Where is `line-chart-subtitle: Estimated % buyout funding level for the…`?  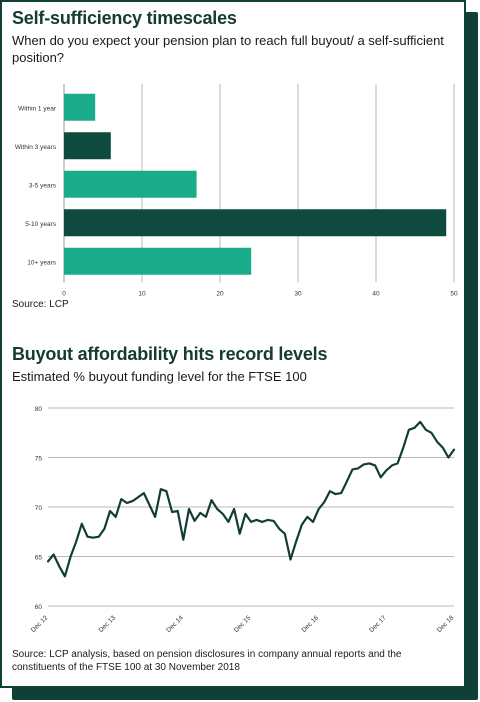 line-chart-subtitle: Estimated % buyout funding level for the… is located at coordinates (159, 376).